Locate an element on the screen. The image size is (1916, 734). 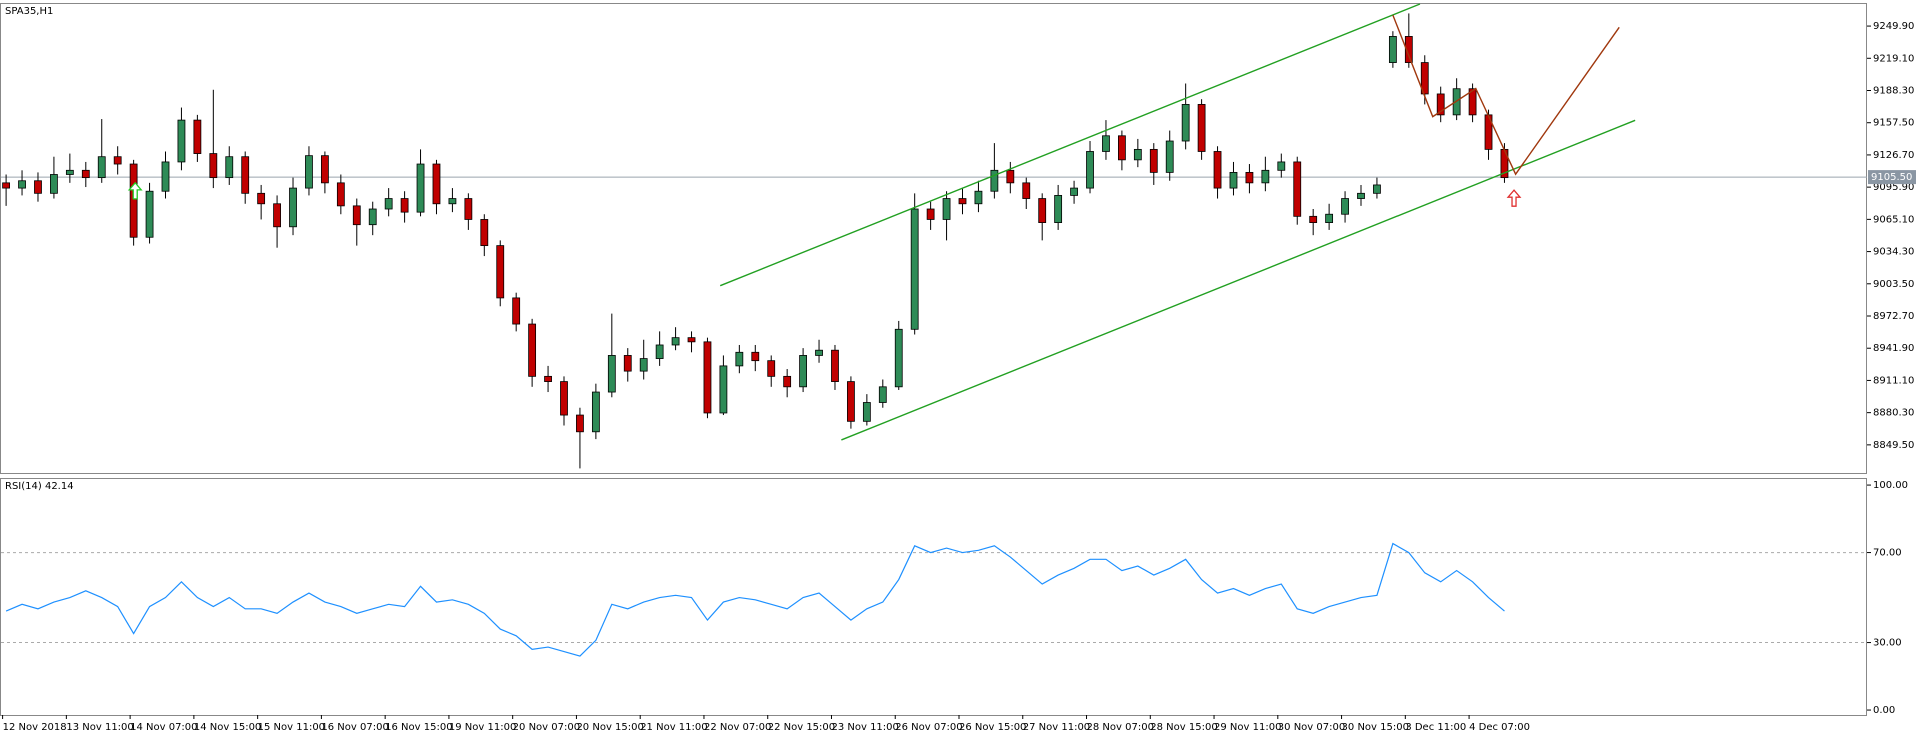
y-tick-label: 9034.30 is located at coordinates (1893, 252).